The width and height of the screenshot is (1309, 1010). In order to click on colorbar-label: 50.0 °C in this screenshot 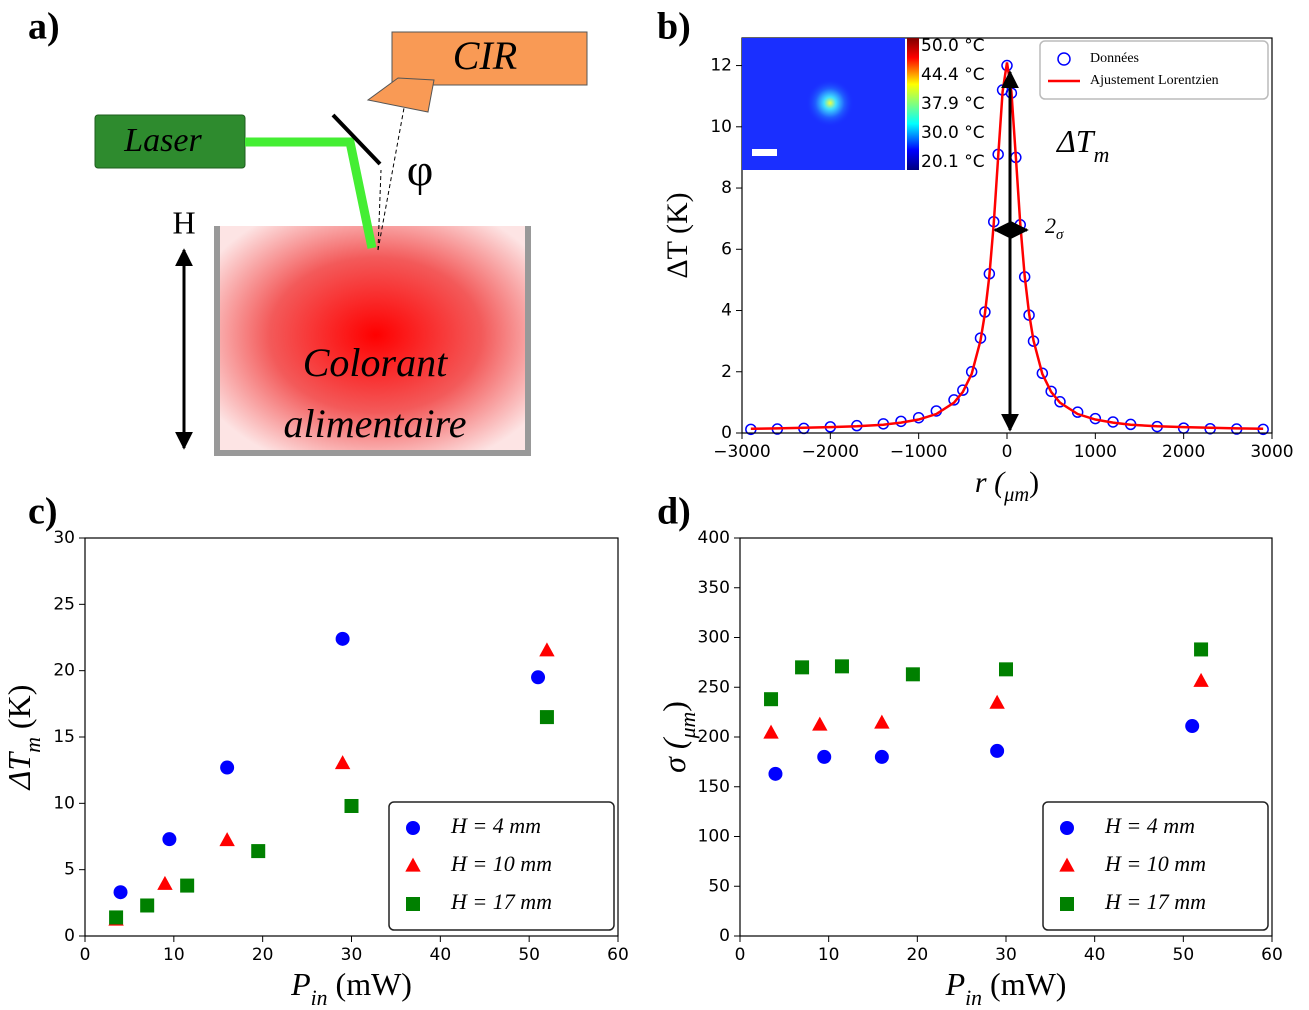, I will do `click(953, 46)`.